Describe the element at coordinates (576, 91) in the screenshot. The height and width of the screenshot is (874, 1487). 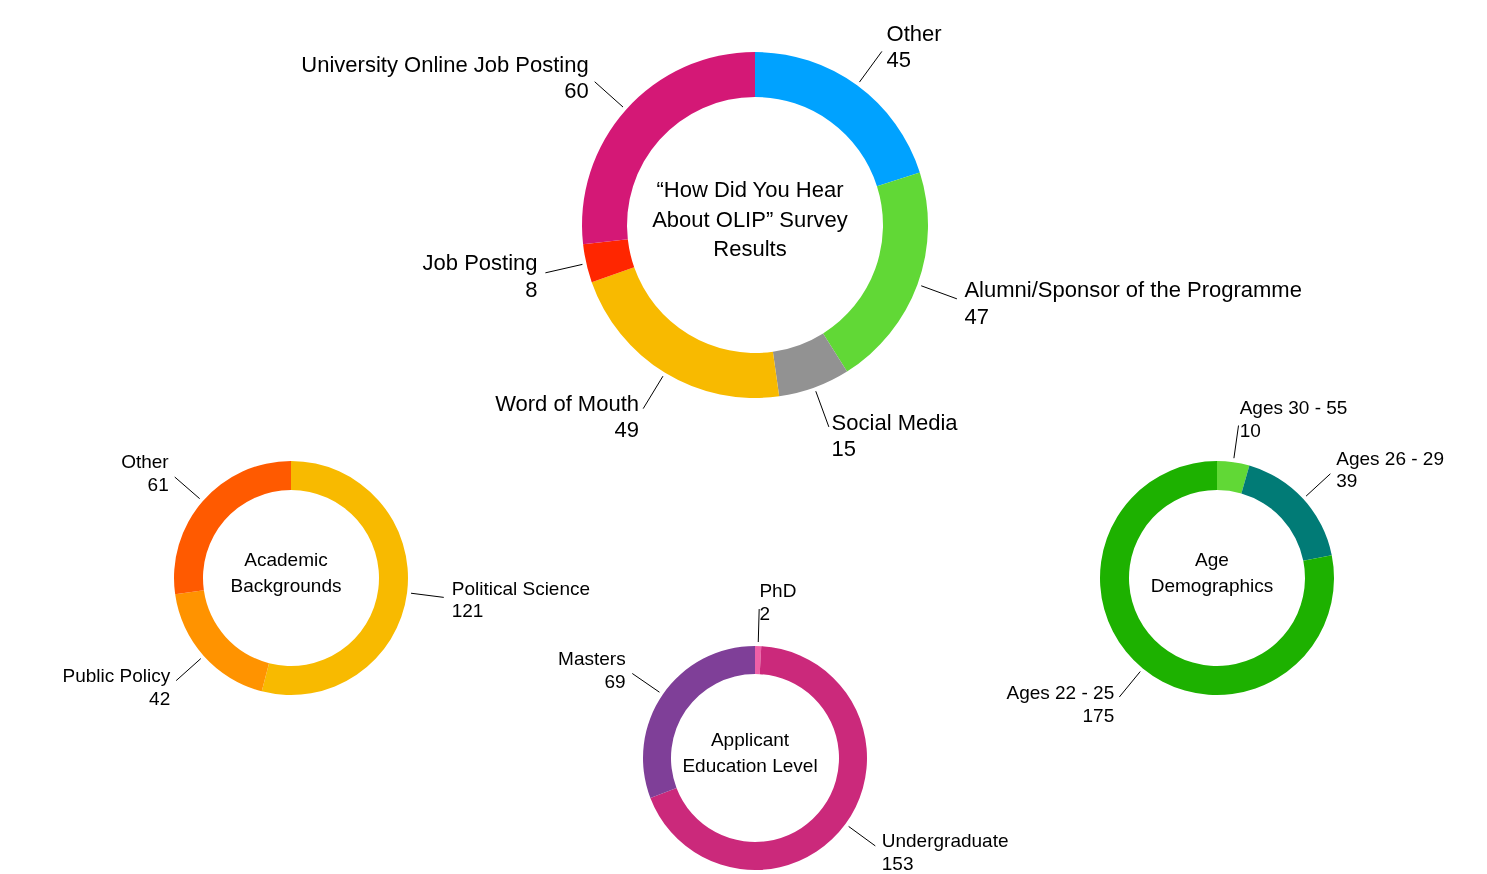
I see `data-label: 60` at that location.